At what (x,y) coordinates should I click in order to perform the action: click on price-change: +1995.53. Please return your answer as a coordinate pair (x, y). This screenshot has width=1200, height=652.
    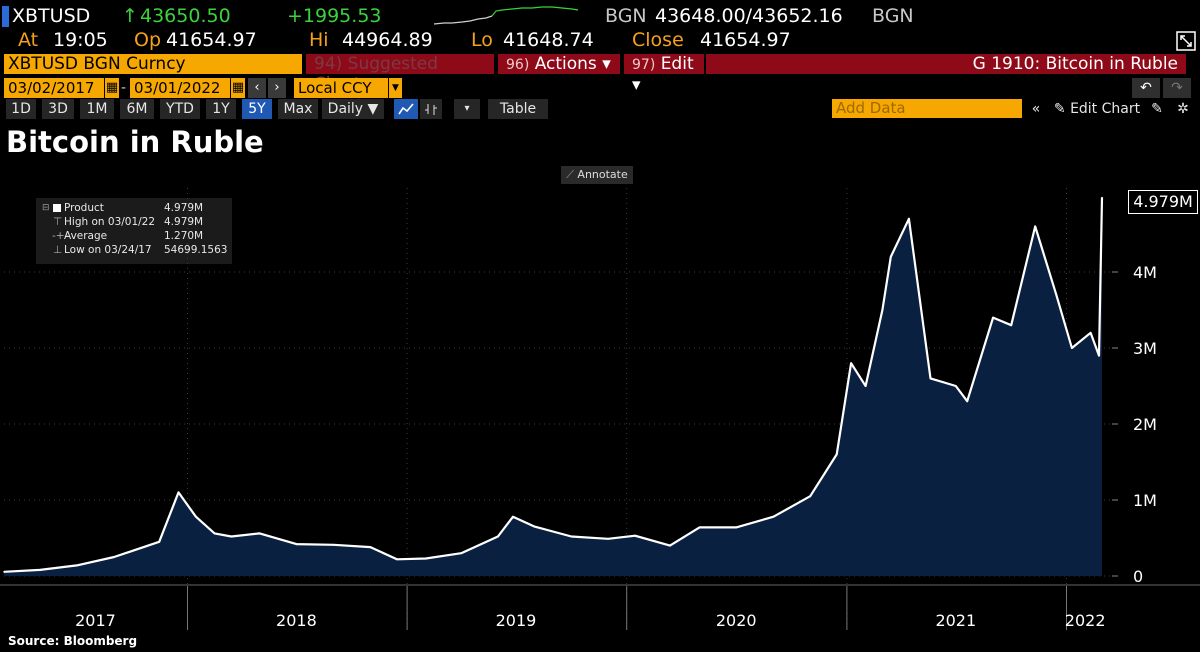
    Looking at the image, I should click on (334, 16).